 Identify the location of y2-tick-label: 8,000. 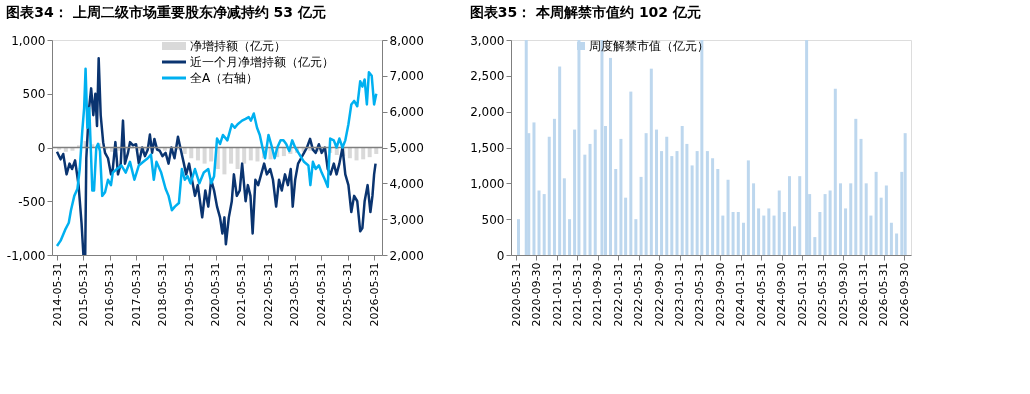
(406, 40).